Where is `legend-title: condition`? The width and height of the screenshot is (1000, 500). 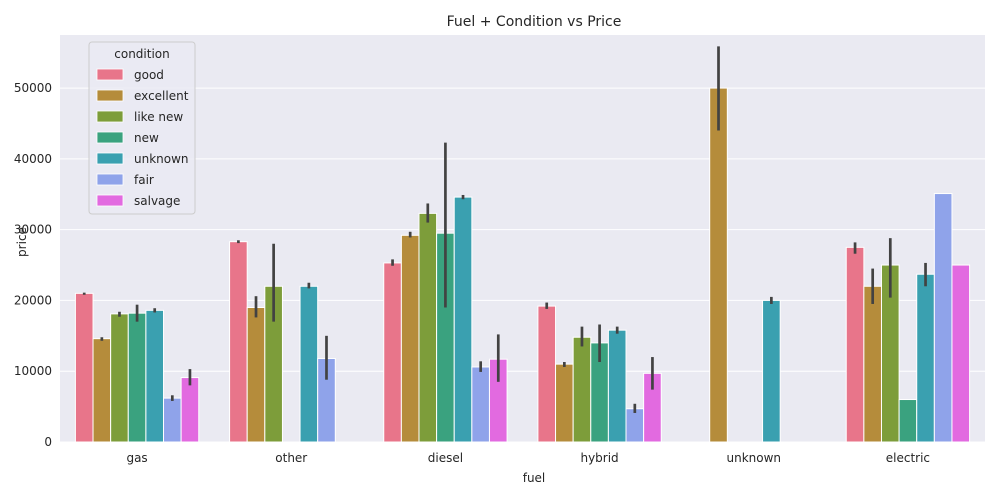 legend-title: condition is located at coordinates (141, 54).